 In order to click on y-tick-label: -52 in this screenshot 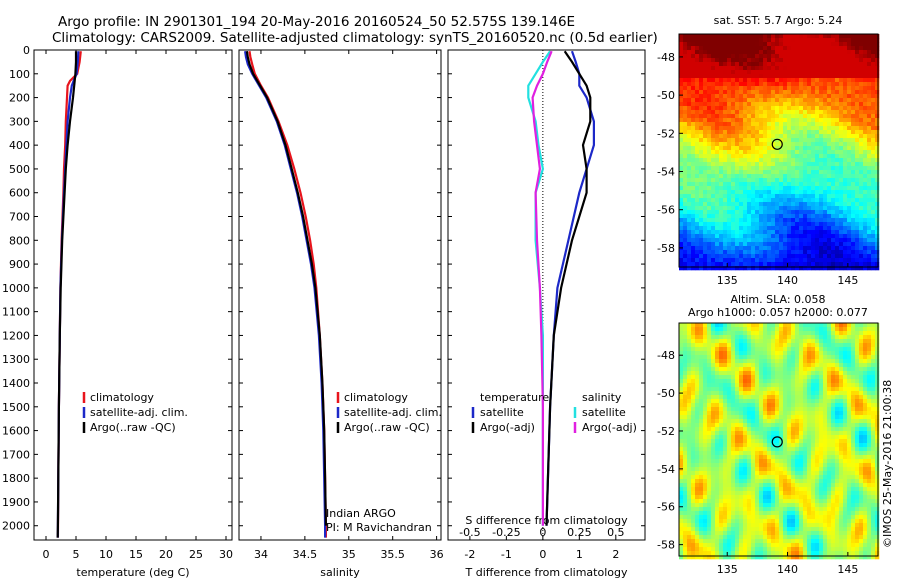, I will do `click(666, 133)`.